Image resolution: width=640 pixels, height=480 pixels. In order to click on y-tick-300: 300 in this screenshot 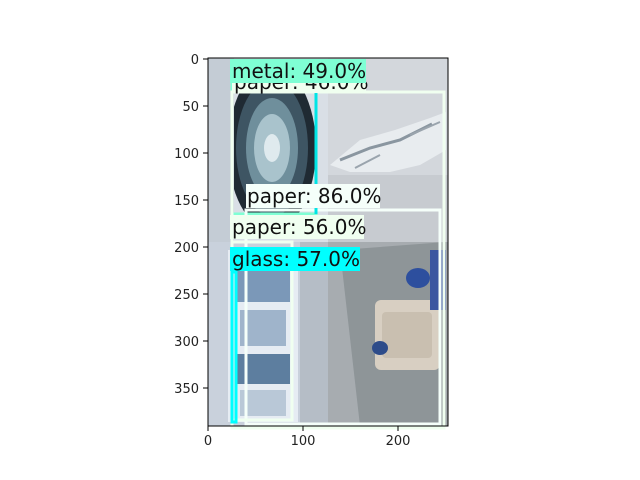, I will do `click(186, 342)`.